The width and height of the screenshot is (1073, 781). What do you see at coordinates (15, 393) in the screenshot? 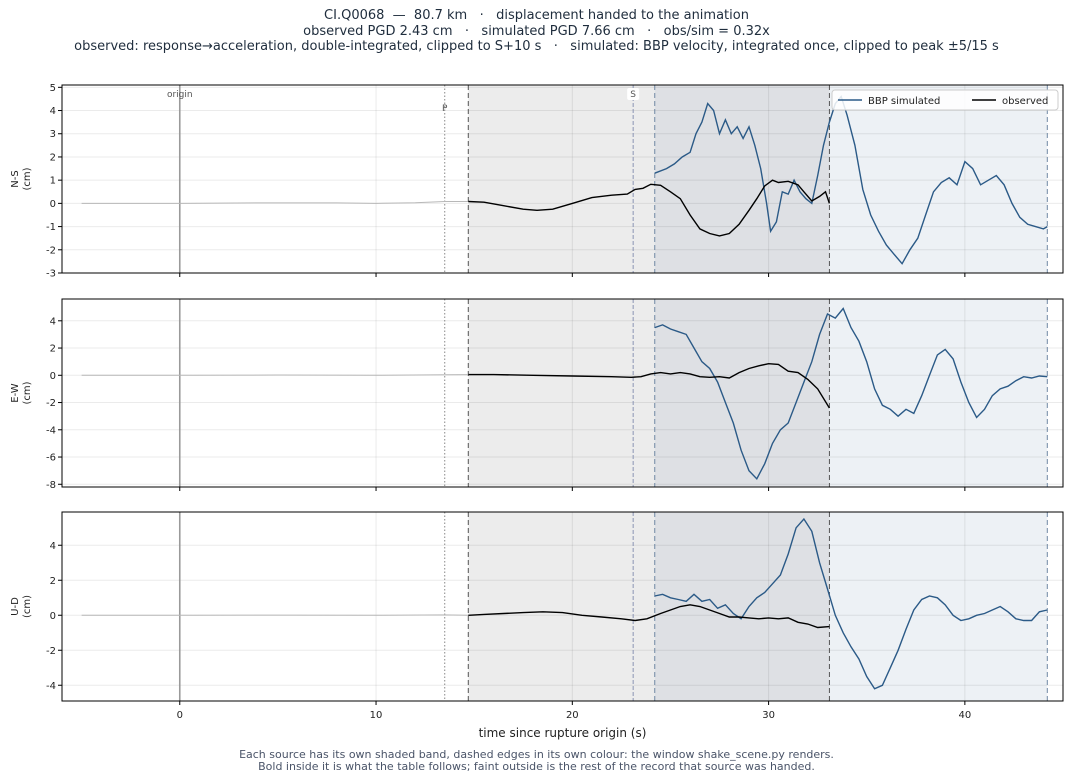
I see `y-axis-label: E-W` at bounding box center [15, 393].